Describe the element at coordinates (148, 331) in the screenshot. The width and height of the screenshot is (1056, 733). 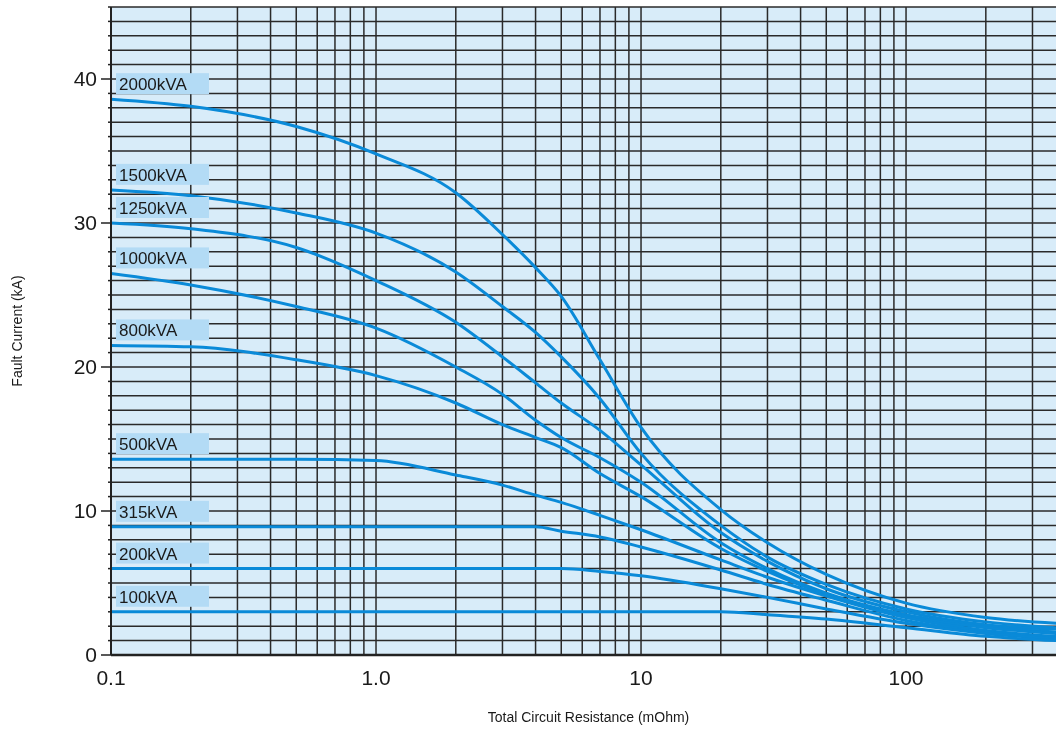
I see `series-label: 800kVA` at that location.